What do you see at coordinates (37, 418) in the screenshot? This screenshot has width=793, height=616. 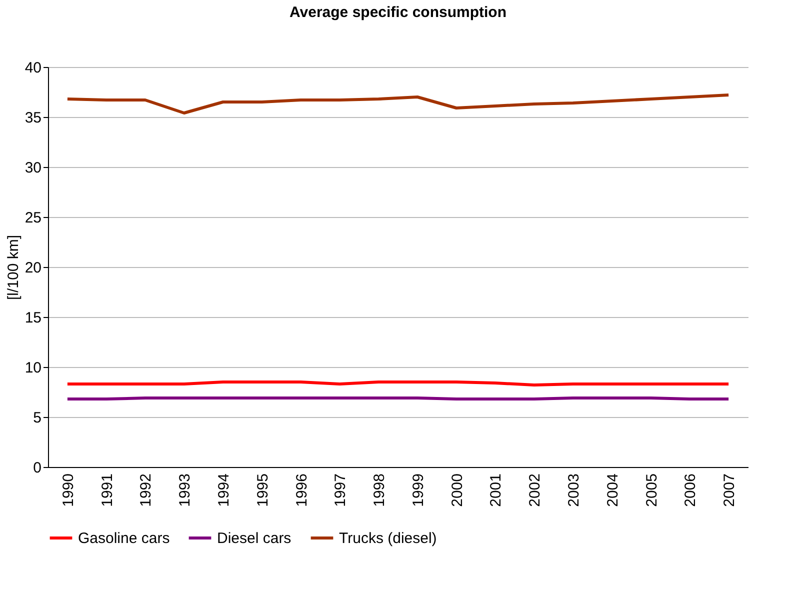 I see `y-tick-label: 5` at bounding box center [37, 418].